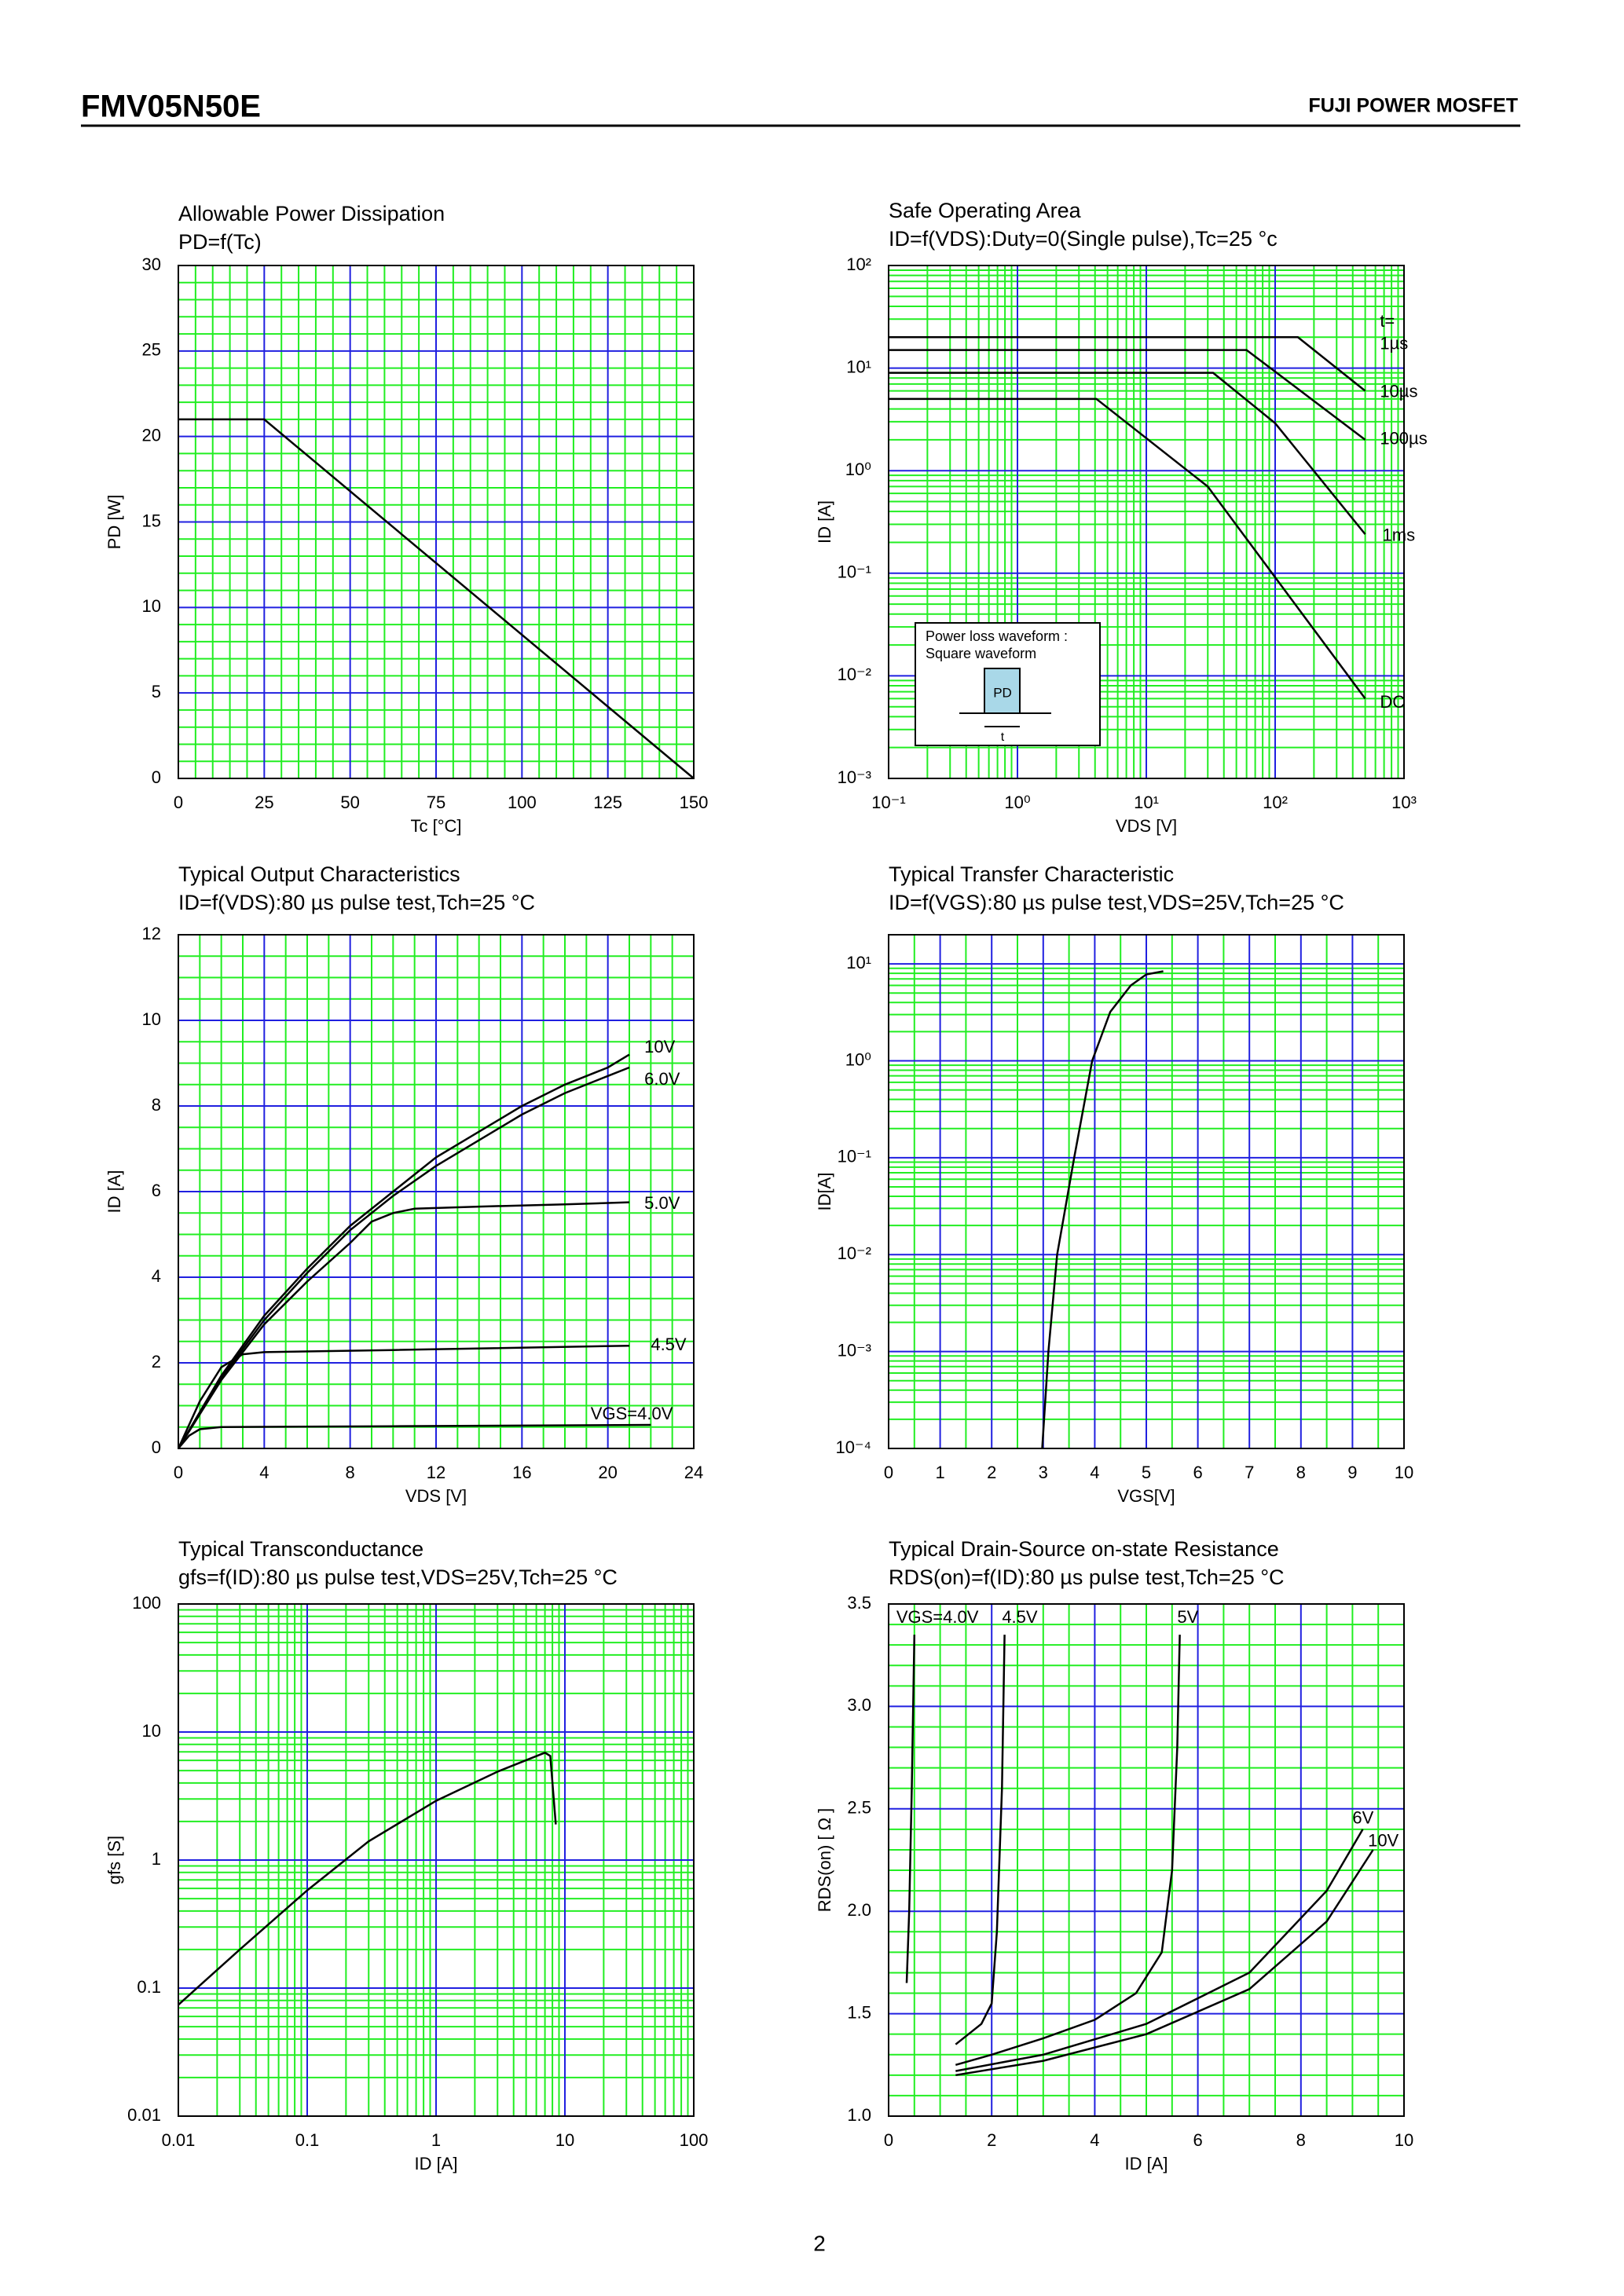  Describe the element at coordinates (350, 1473) in the screenshot. I see `x-tick-label: 8` at that location.